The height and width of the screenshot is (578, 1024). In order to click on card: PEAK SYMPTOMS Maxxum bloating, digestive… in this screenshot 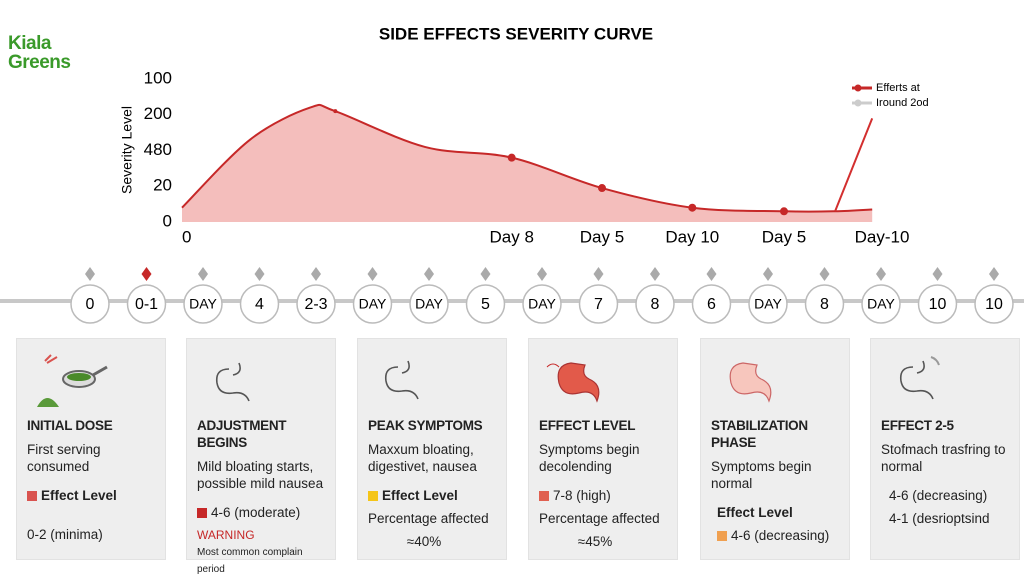, I will do `click(432, 449)`.